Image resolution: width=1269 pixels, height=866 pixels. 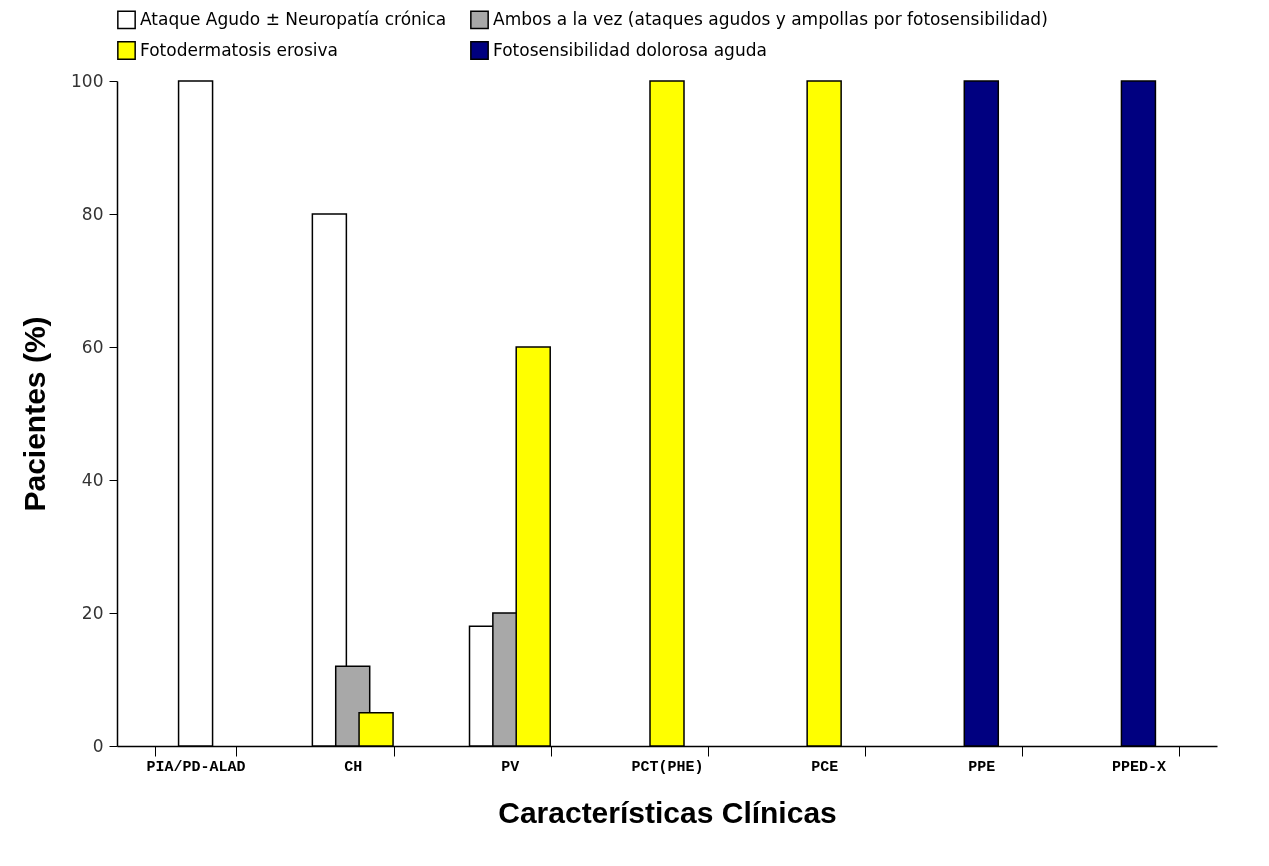 I want to click on x-tick-label: CH, so click(x=353, y=767).